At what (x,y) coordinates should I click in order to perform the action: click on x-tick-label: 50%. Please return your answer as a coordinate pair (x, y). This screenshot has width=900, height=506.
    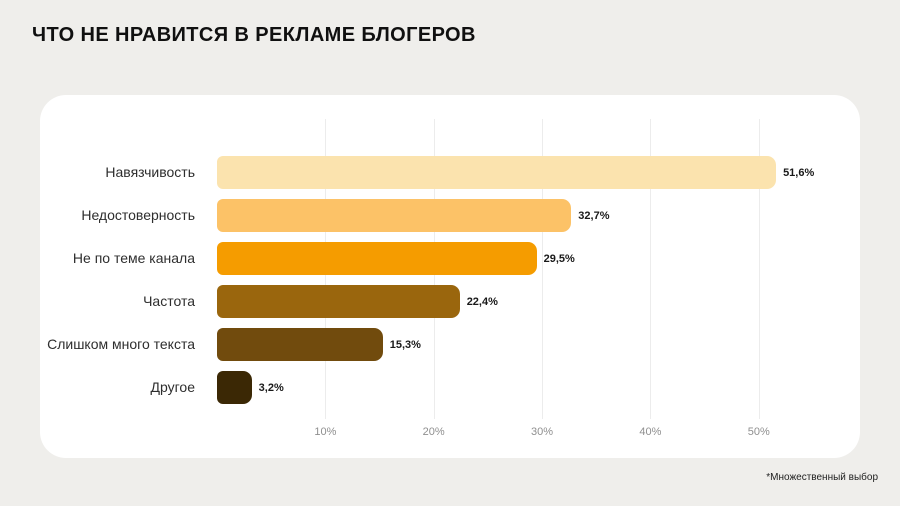
    Looking at the image, I should click on (758, 432).